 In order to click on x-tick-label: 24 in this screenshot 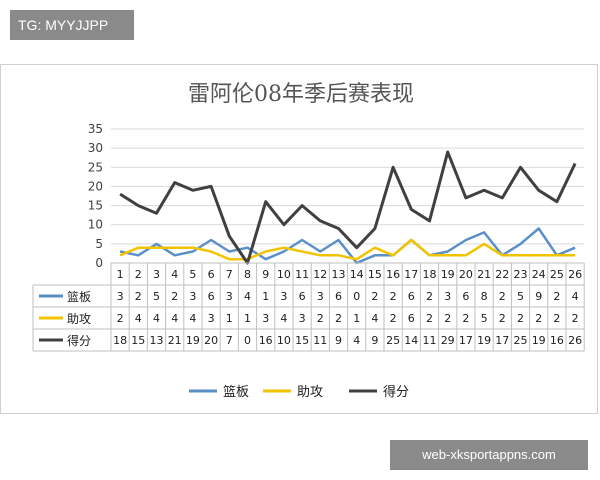, I will do `click(539, 274)`.